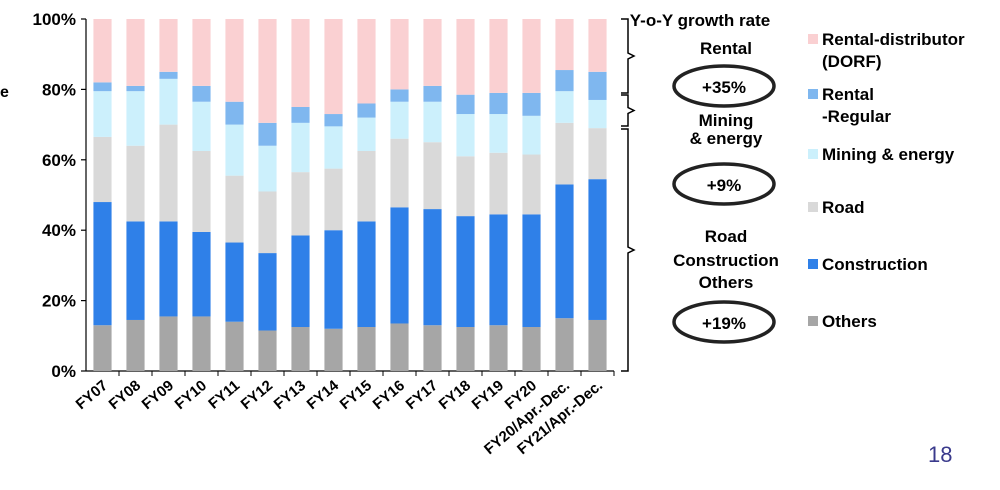  I want to click on x-tick-label: FY17, so click(422, 395).